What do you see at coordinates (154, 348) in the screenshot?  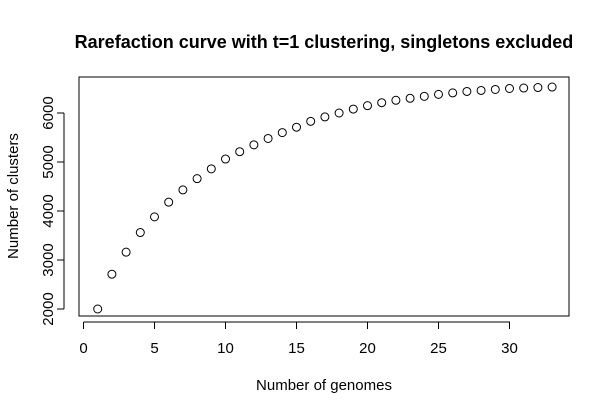 I see `x-tick-label: 5` at bounding box center [154, 348].